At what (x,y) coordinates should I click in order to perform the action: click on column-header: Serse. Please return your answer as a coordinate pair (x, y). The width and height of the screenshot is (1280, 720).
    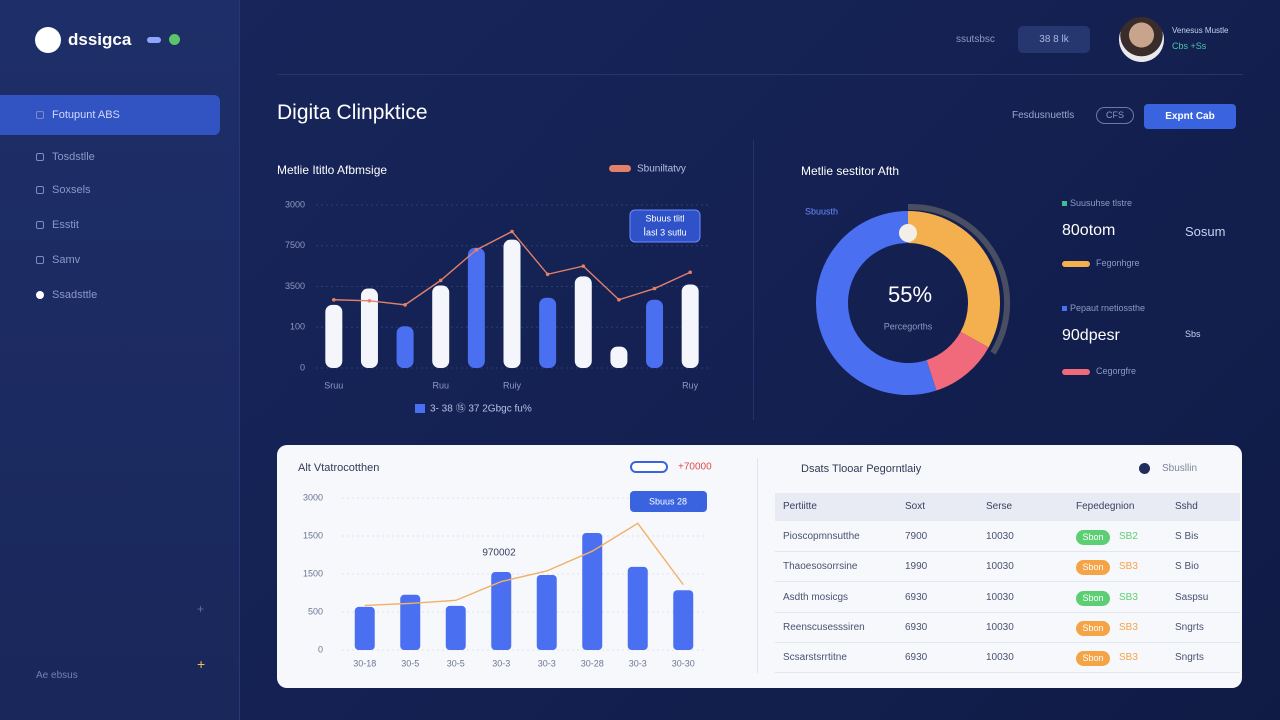
    Looking at the image, I should click on (999, 506).